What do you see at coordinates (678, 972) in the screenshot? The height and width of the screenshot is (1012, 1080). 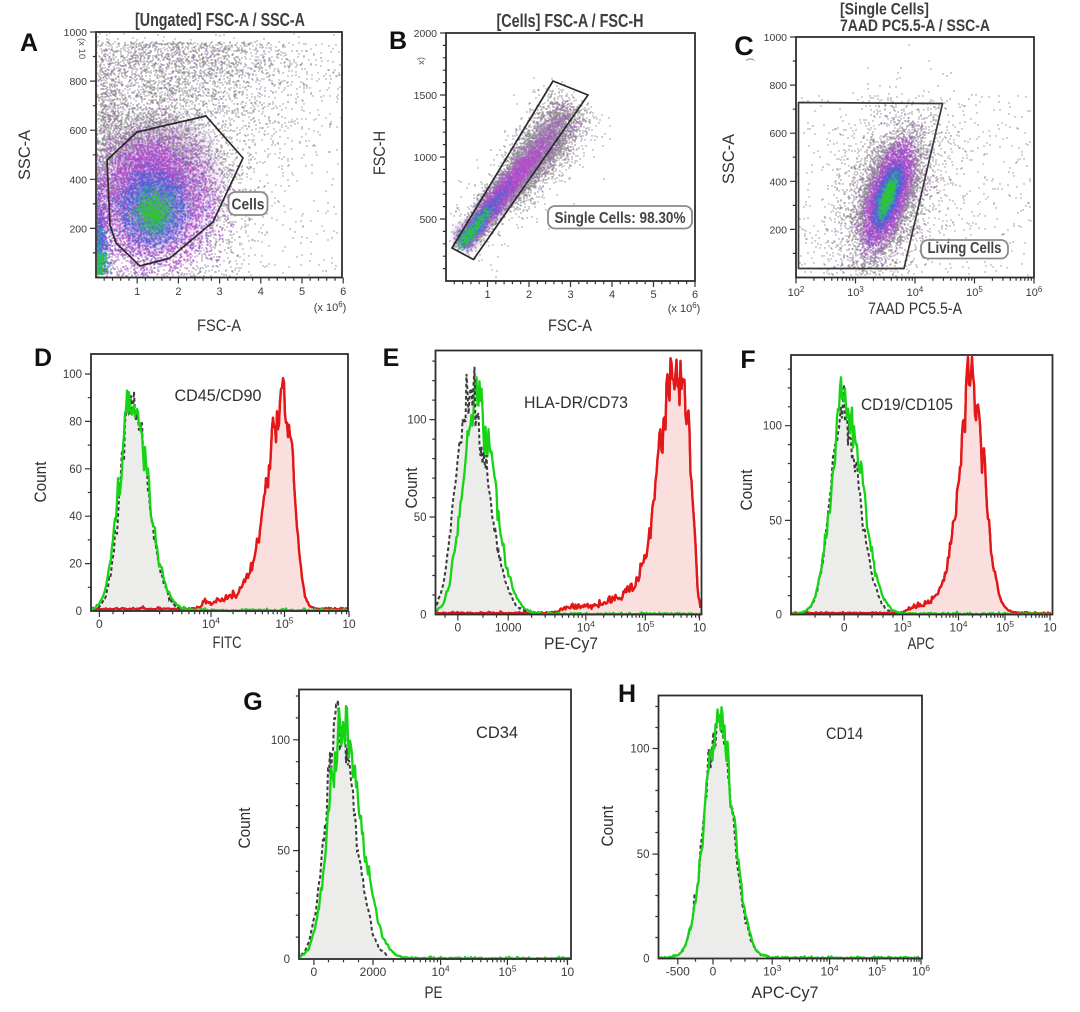 I see `svg-text: -500` at bounding box center [678, 972].